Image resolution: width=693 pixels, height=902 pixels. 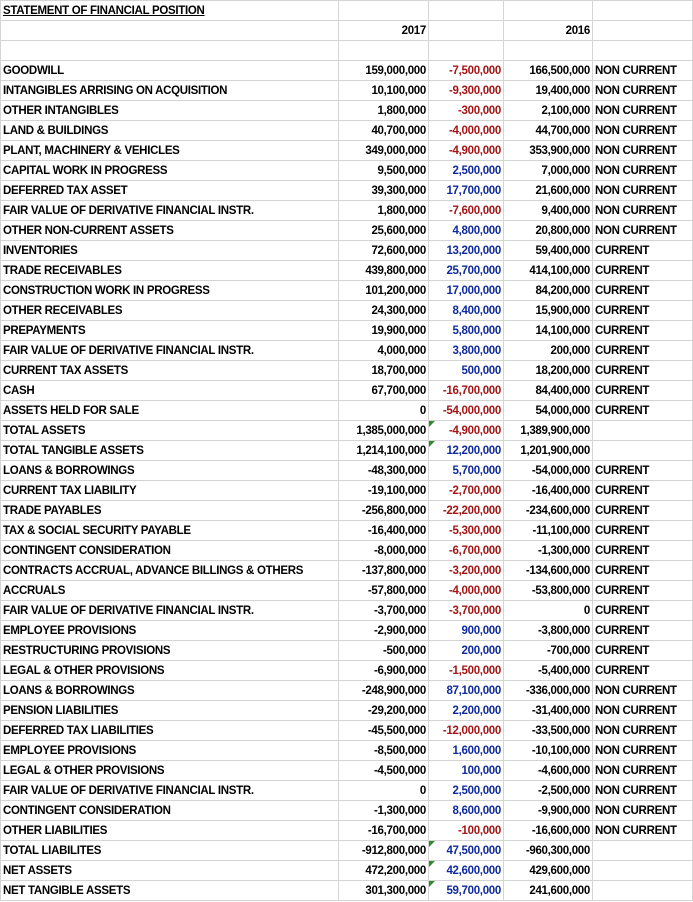 I want to click on change-cell: -6,700,000, so click(x=466, y=550).